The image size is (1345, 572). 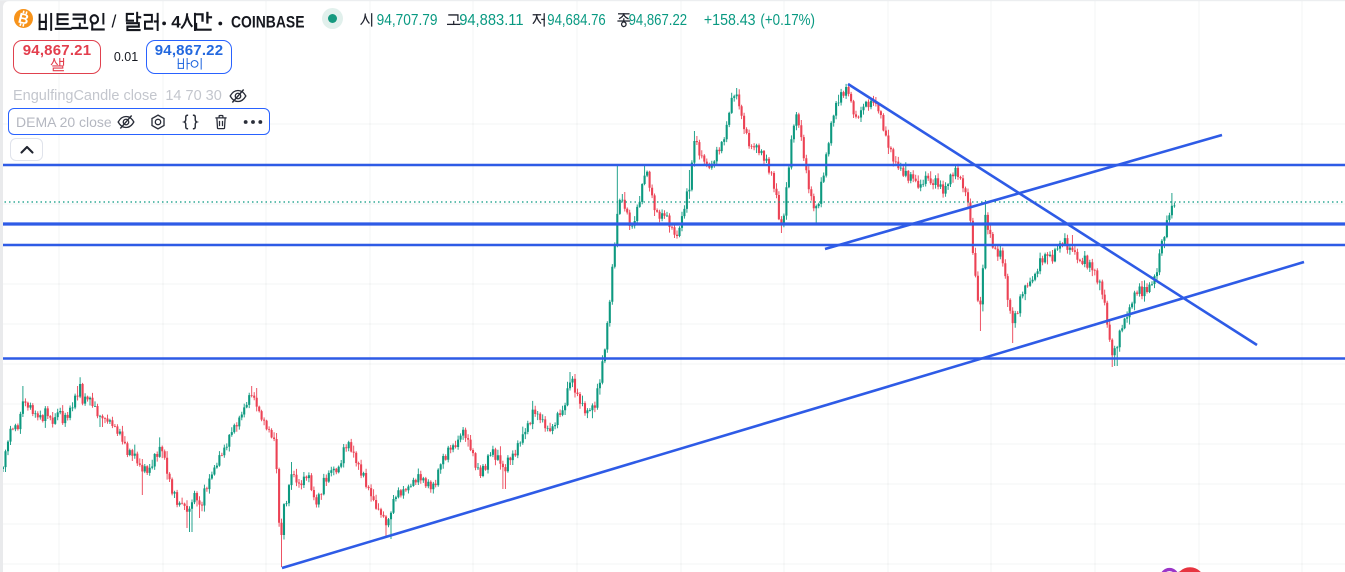 What do you see at coordinates (730, 20) in the screenshot?
I see `svg-text: +158.43` at bounding box center [730, 20].